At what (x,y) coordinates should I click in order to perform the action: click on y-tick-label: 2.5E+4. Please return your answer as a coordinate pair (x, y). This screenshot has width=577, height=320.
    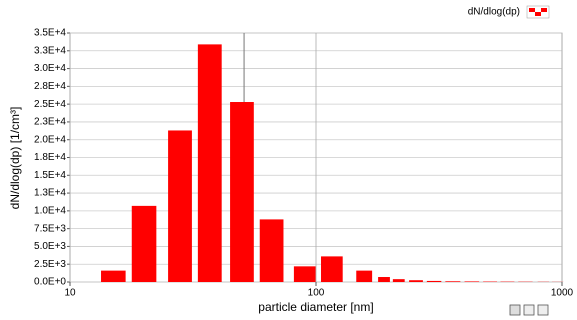
    Looking at the image, I should click on (50, 104).